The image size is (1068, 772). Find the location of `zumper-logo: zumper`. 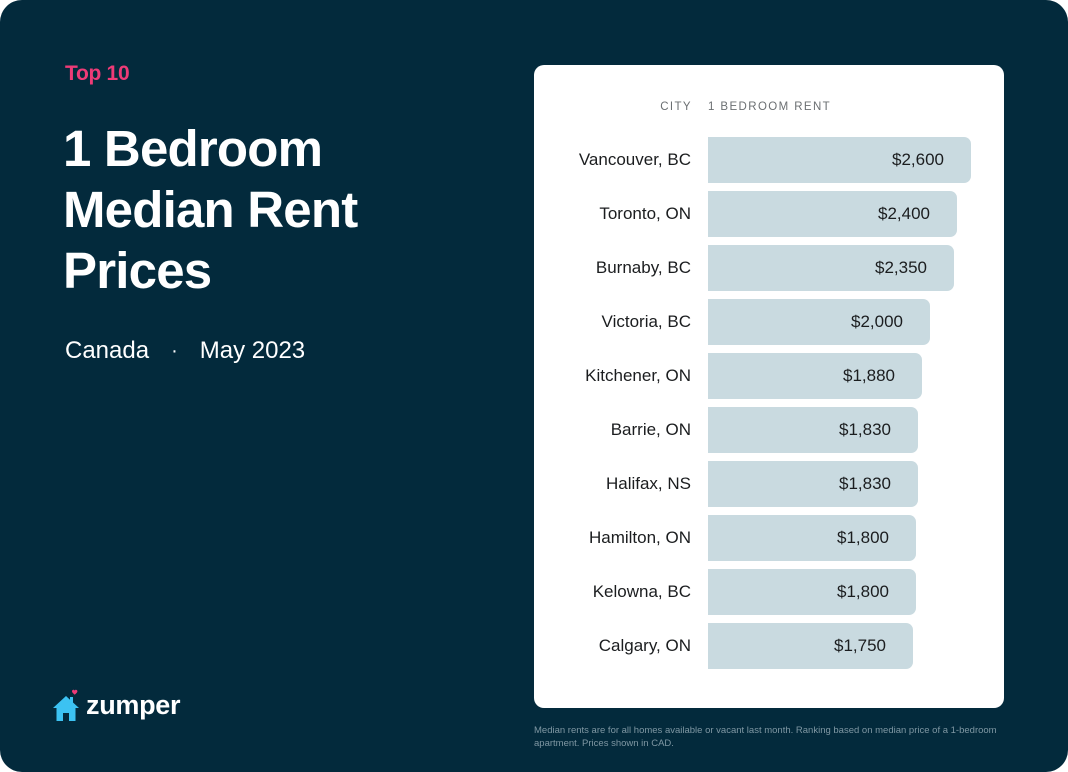

zumper-logo: zumper is located at coordinates (116, 705).